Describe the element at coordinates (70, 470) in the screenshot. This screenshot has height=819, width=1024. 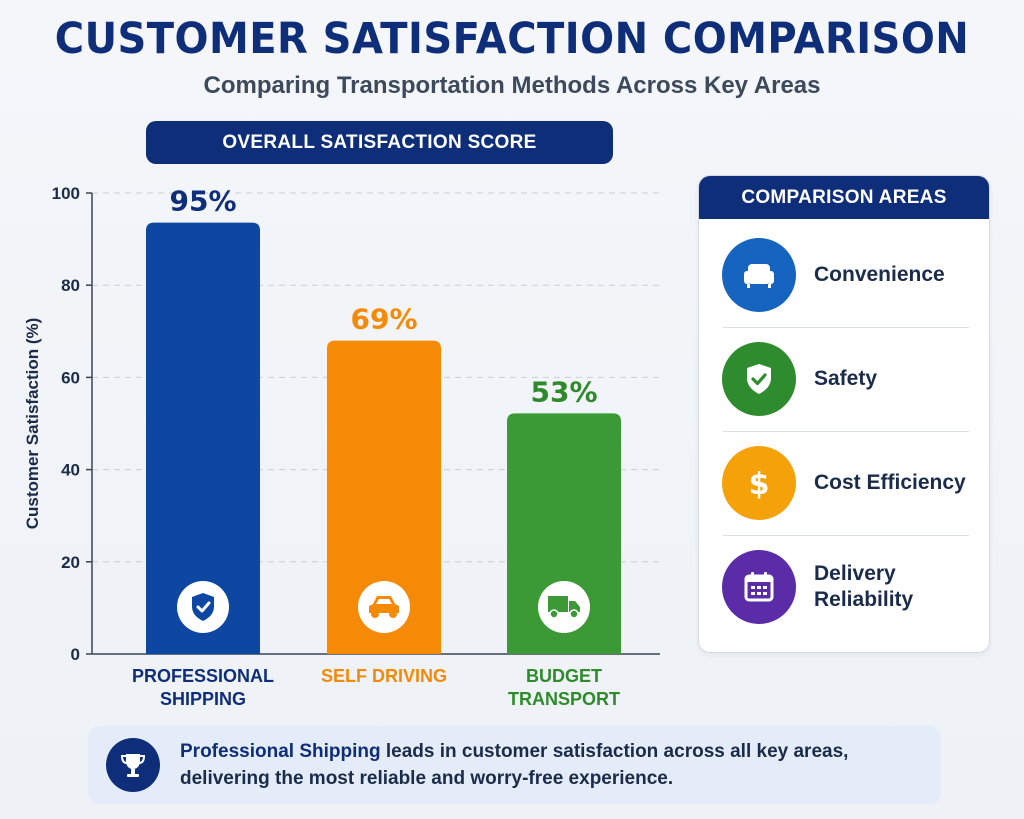
I see `y-tick-label: 40` at that location.